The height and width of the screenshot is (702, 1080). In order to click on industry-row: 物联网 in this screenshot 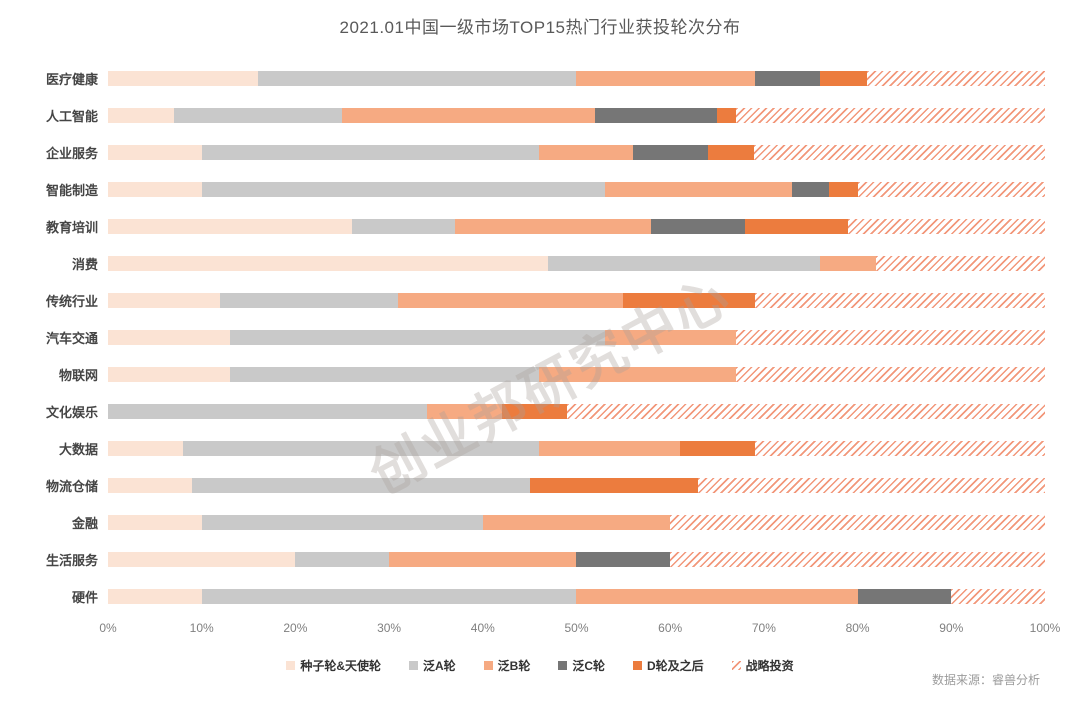, I will do `click(530, 374)`.